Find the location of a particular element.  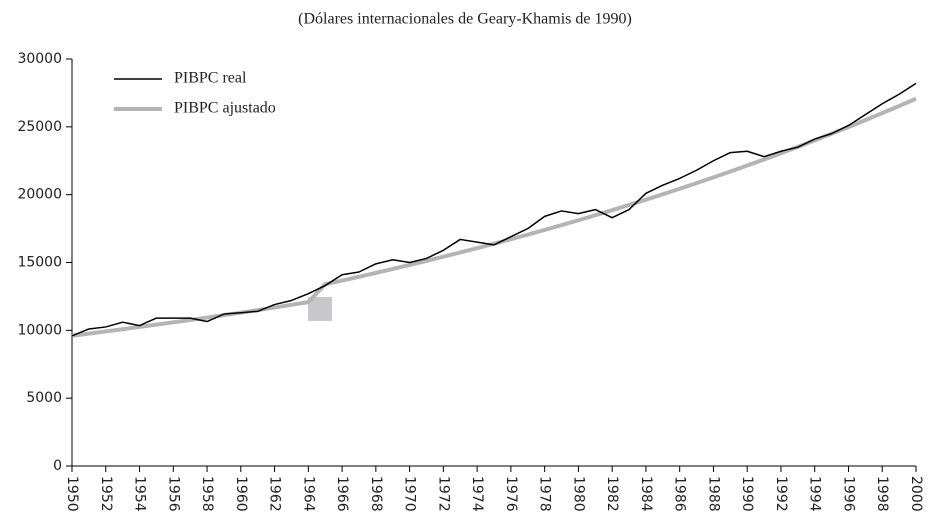

x-tick-label: 2000 is located at coordinates (916, 494).